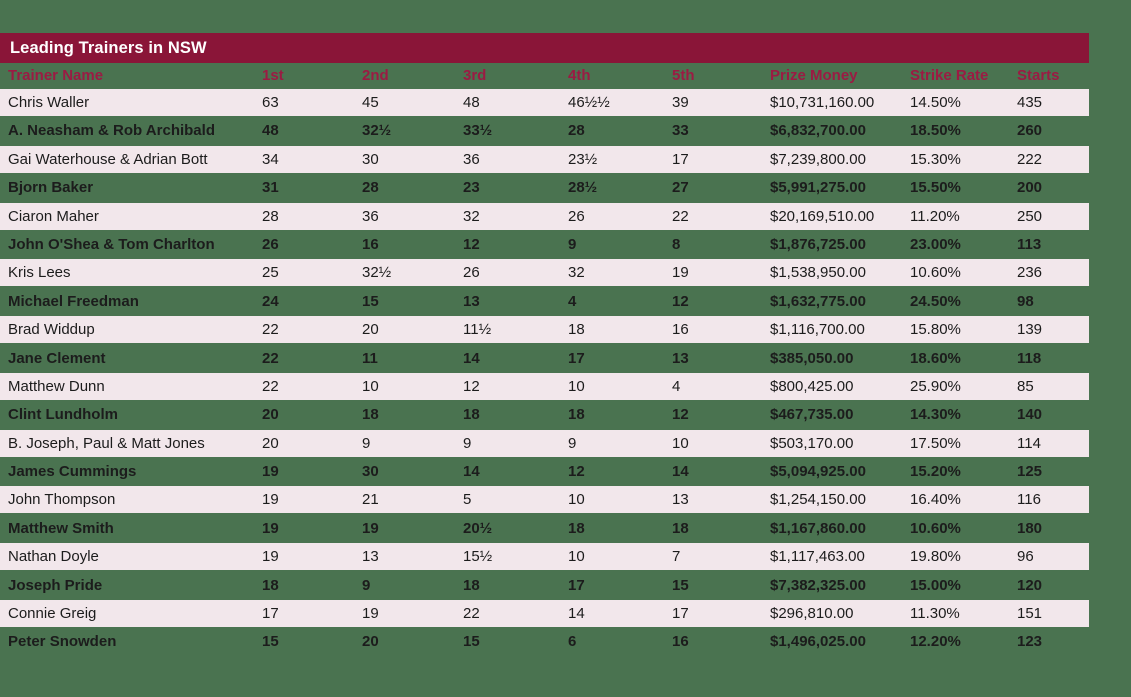  What do you see at coordinates (270, 102) in the screenshot?
I see `value-cell: 63` at bounding box center [270, 102].